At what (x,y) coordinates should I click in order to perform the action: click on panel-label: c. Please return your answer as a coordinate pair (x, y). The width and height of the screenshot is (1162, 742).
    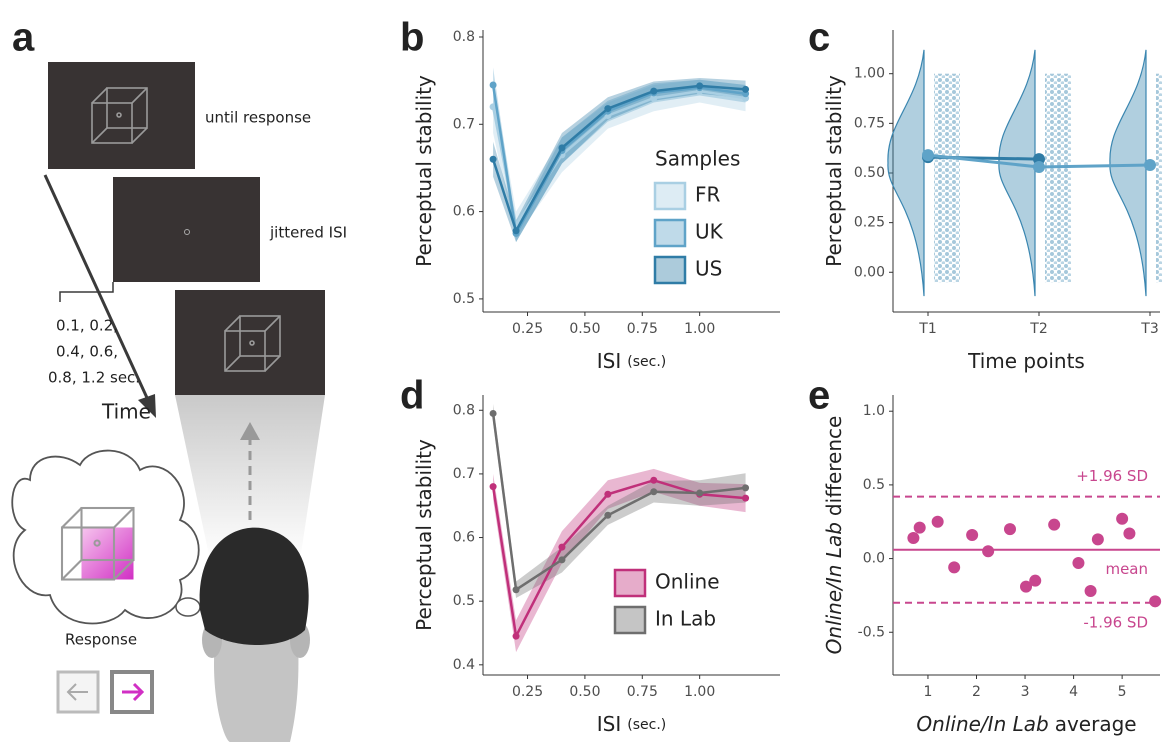
    Looking at the image, I should click on (819, 38).